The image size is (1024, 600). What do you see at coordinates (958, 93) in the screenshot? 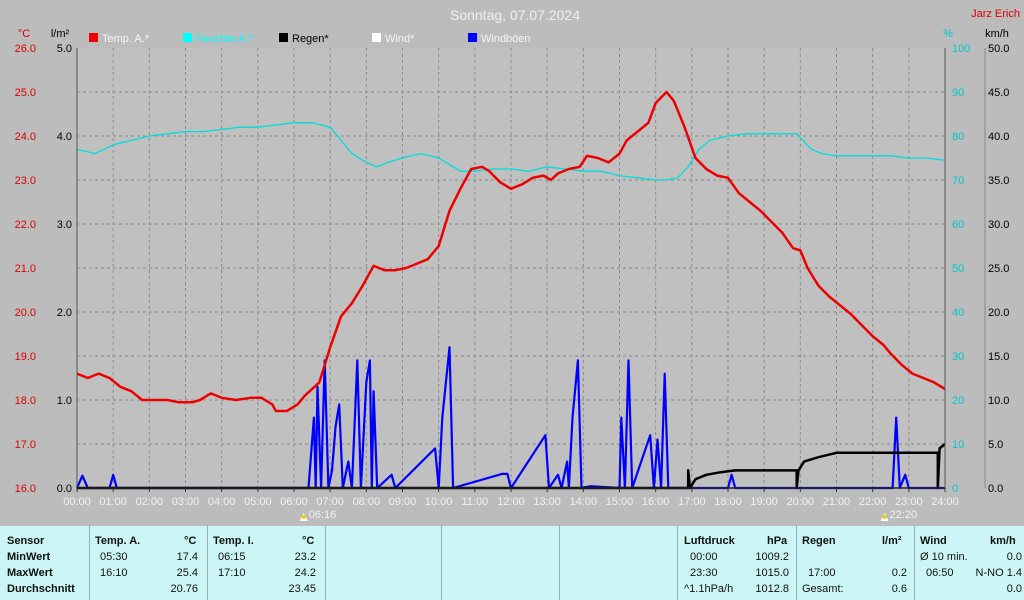
I see `humidity-axis-tick-label: 90` at bounding box center [958, 93].